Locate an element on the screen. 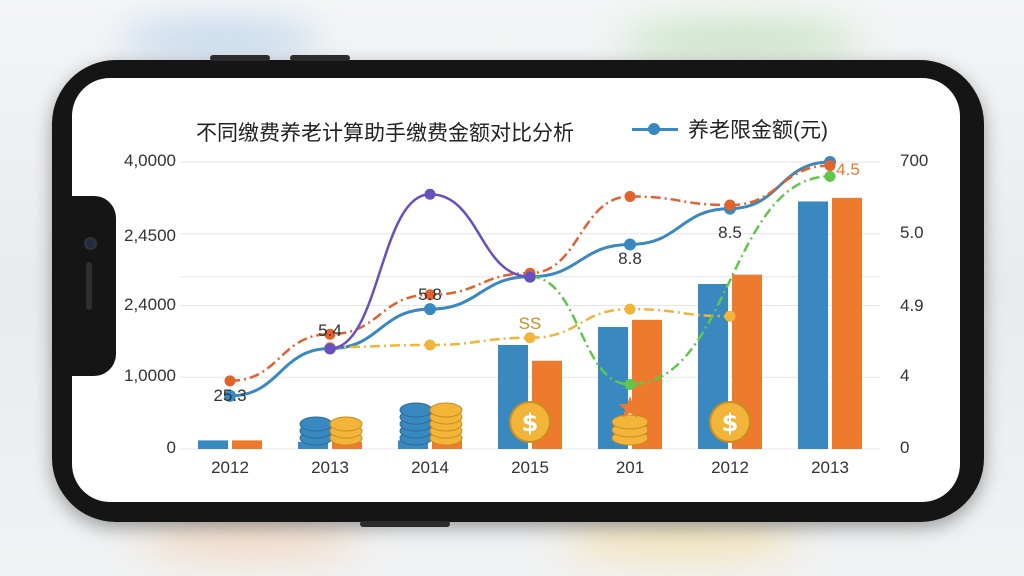  chart-legend: 养老限金额(元) is located at coordinates (730, 129).